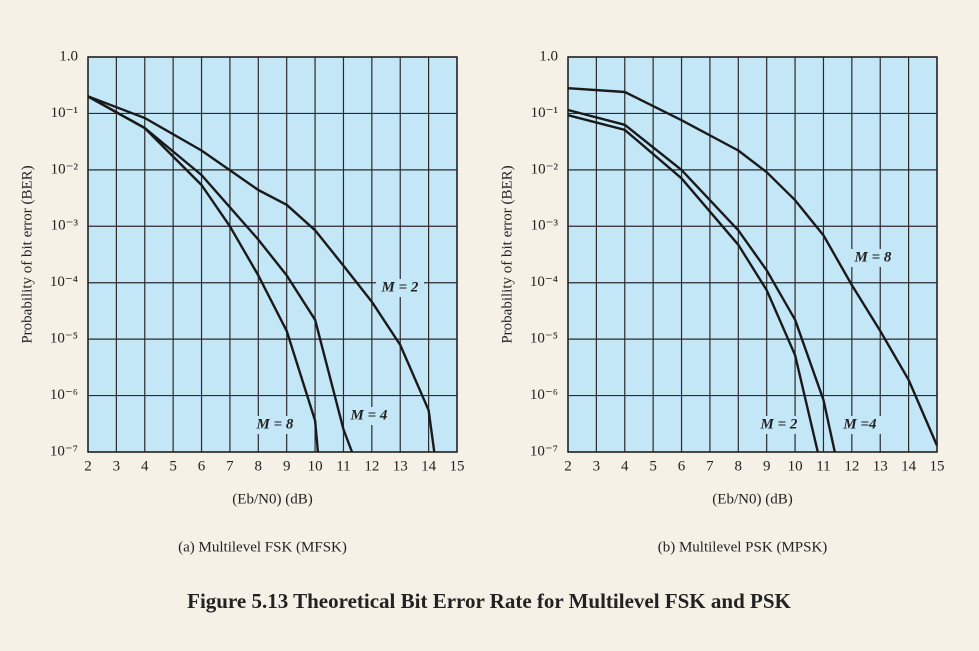 This screenshot has height=651, width=979. I want to click on chart-subtitle: (a) Multilevel FSK (MFSK), so click(262, 547).